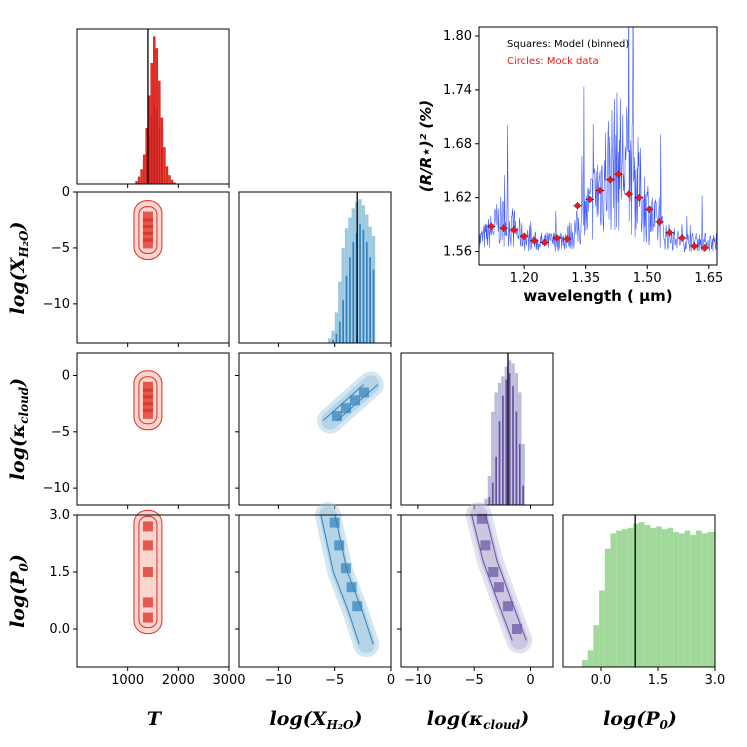 This screenshot has height=747, width=747. Describe the element at coordinates (457, 252) in the screenshot. I see `inset-y-ticklabel: 1.56` at that location.